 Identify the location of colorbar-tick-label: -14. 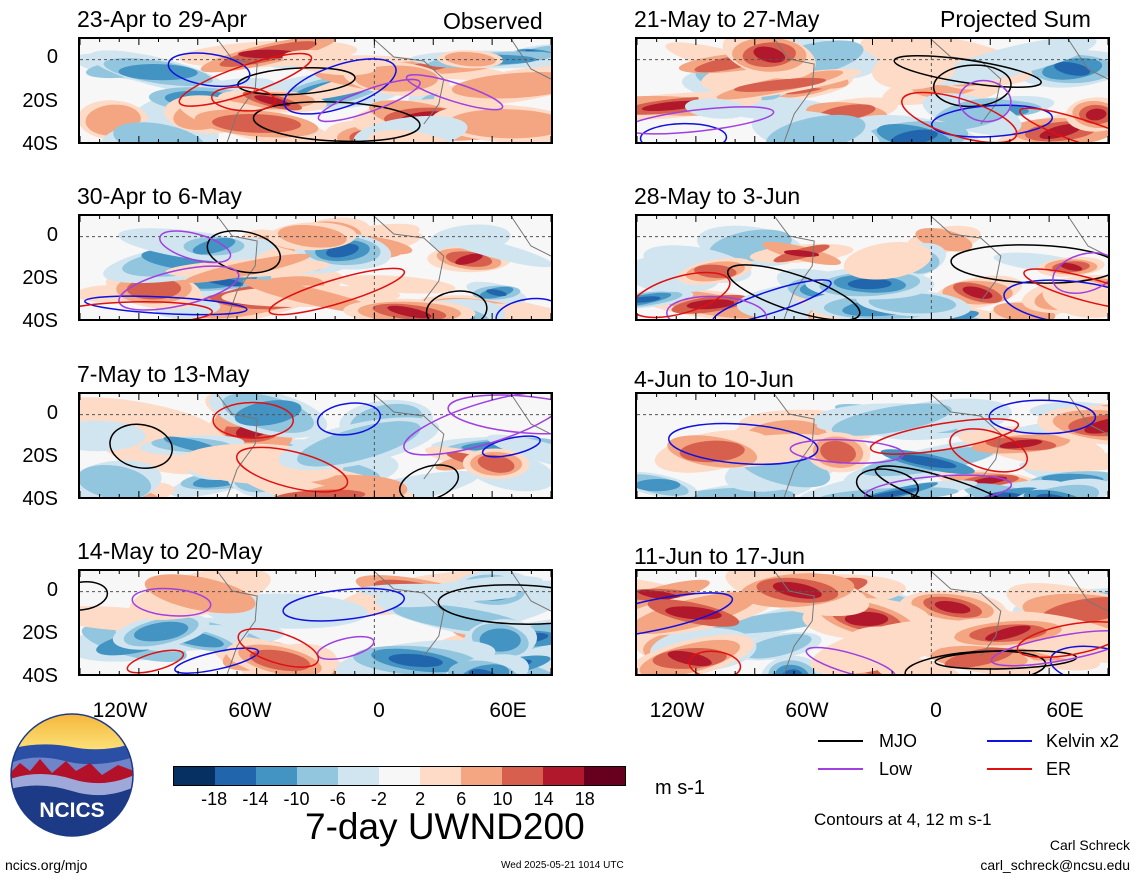
(255, 799).